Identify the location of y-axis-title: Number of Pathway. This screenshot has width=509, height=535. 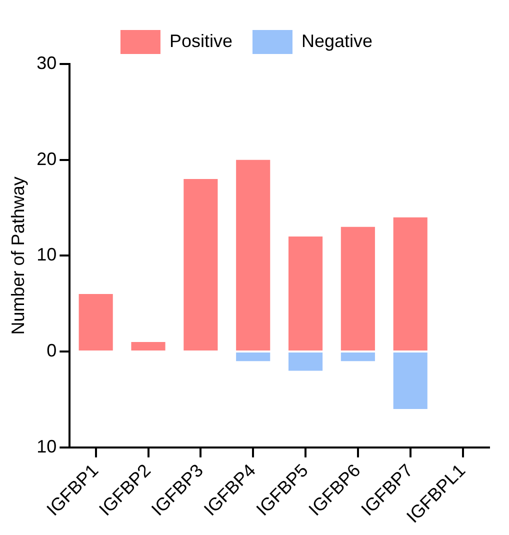
(18, 255).